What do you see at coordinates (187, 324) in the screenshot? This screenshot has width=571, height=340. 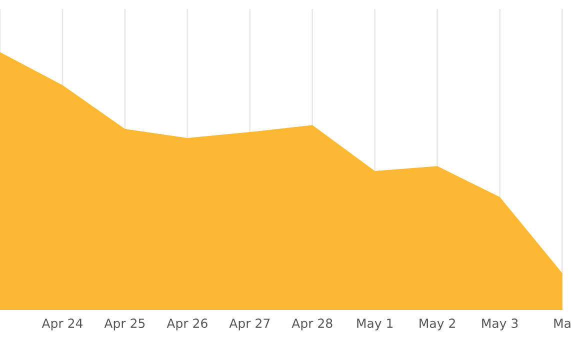 I see `x-tick-label: Apr 26` at bounding box center [187, 324].